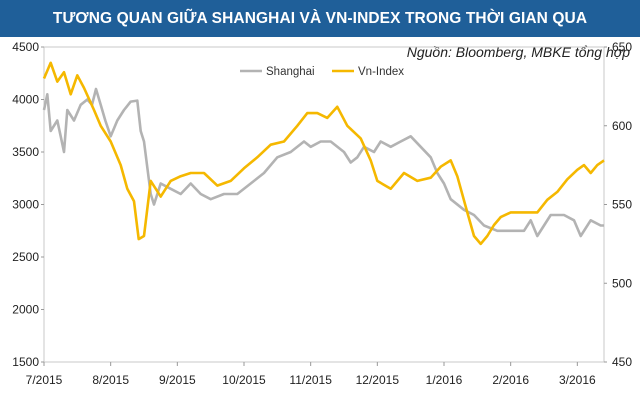 This screenshot has height=403, width=640. Describe the element at coordinates (622, 205) in the screenshot. I see `y-right-tick-label: 550` at that location.